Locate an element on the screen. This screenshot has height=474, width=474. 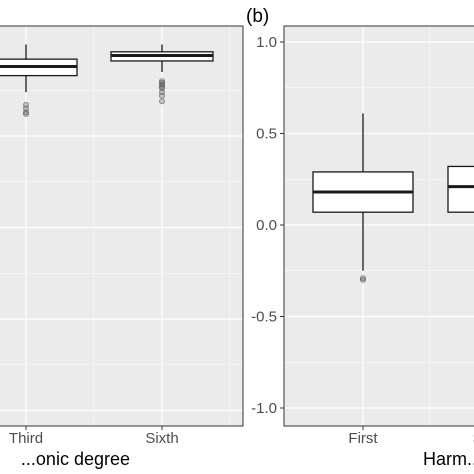
y-tick-label: 0.0 is located at coordinates (266, 225).